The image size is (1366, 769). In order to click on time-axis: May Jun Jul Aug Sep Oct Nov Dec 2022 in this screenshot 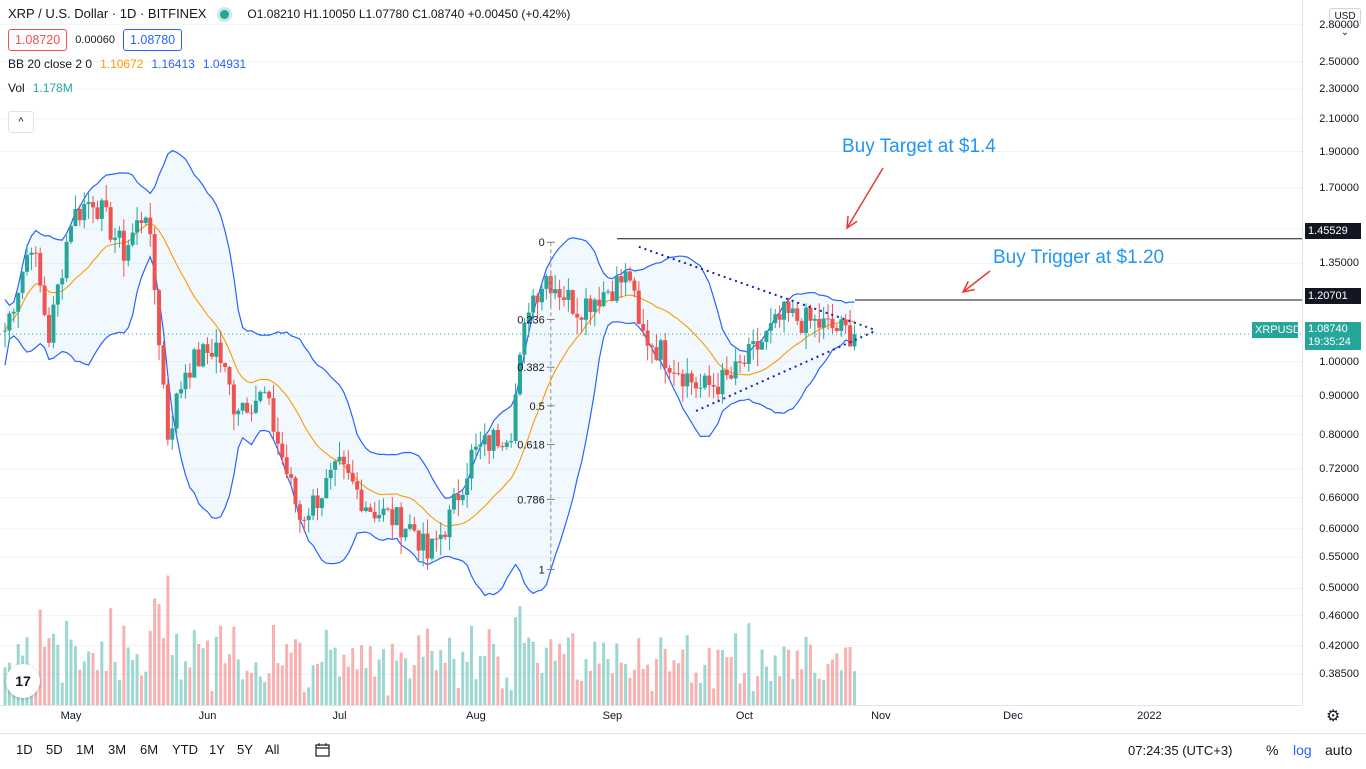, I will do `click(651, 716)`.